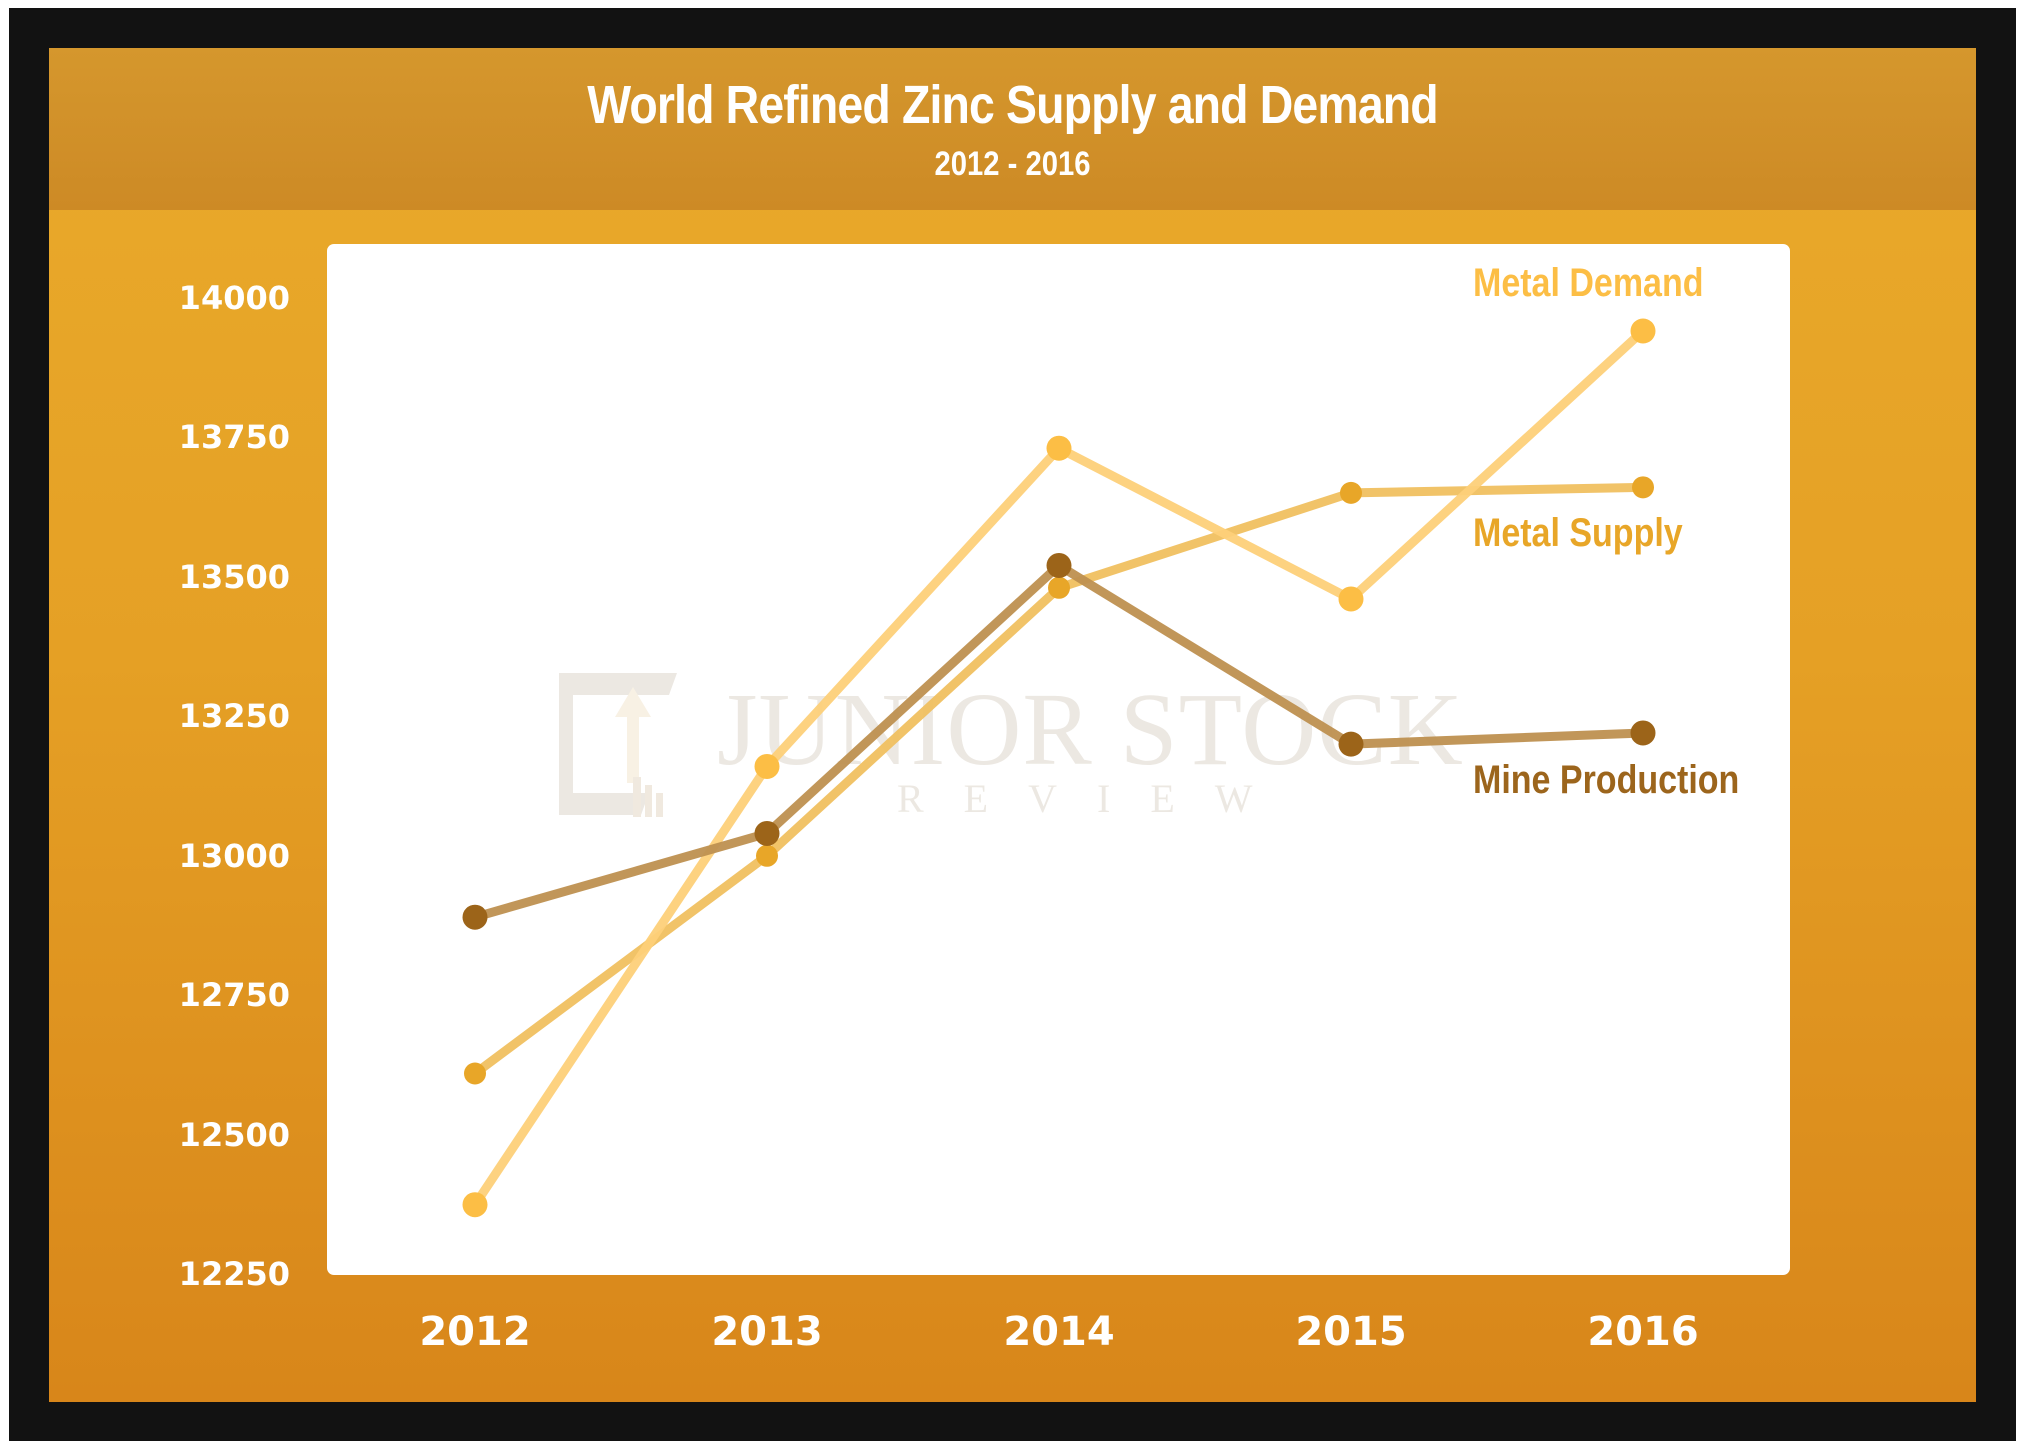 This screenshot has height=1456, width=2026. What do you see at coordinates (1012, 105) in the screenshot?
I see `chart-title: World Refined Zinc Supply and Demand` at bounding box center [1012, 105].